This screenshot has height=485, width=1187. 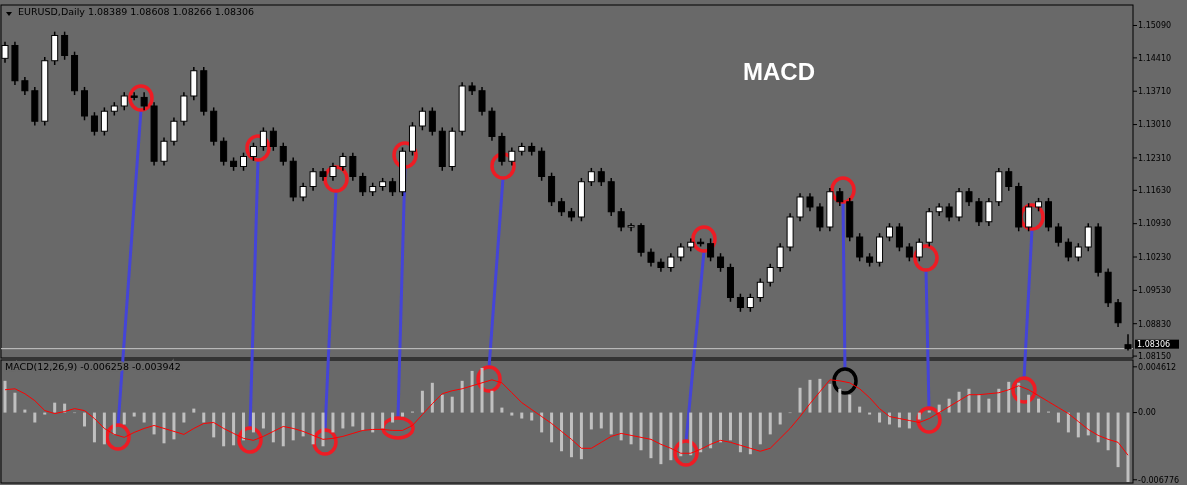 What do you see at coordinates (1155, 26) in the screenshot?
I see `y-tick-label: 1.15090` at bounding box center [1155, 26].